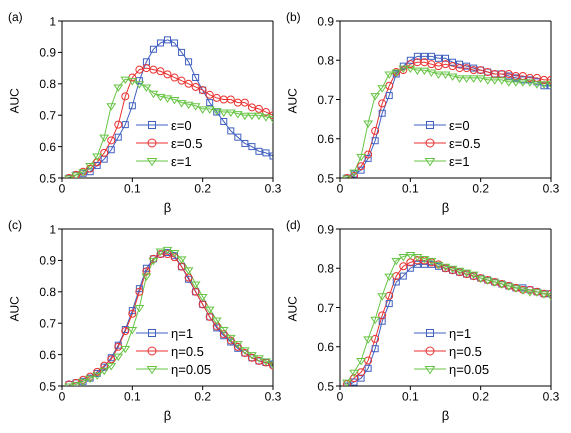 This screenshot has width=571, height=433. I want to click on x-tick-label: 0, so click(62, 397).